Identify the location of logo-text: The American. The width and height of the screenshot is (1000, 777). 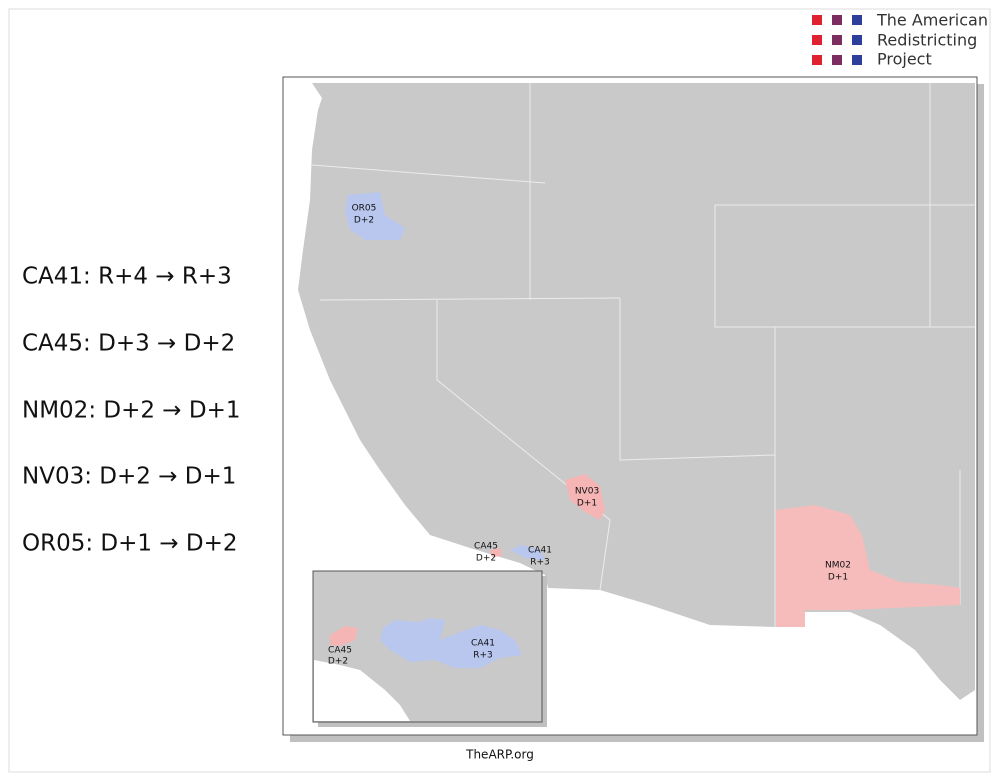
(932, 20).